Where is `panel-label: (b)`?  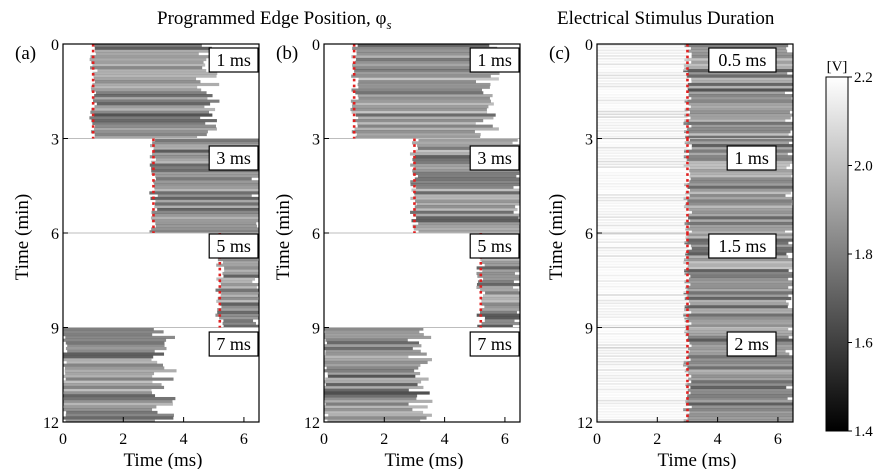 panel-label: (b) is located at coordinates (287, 53).